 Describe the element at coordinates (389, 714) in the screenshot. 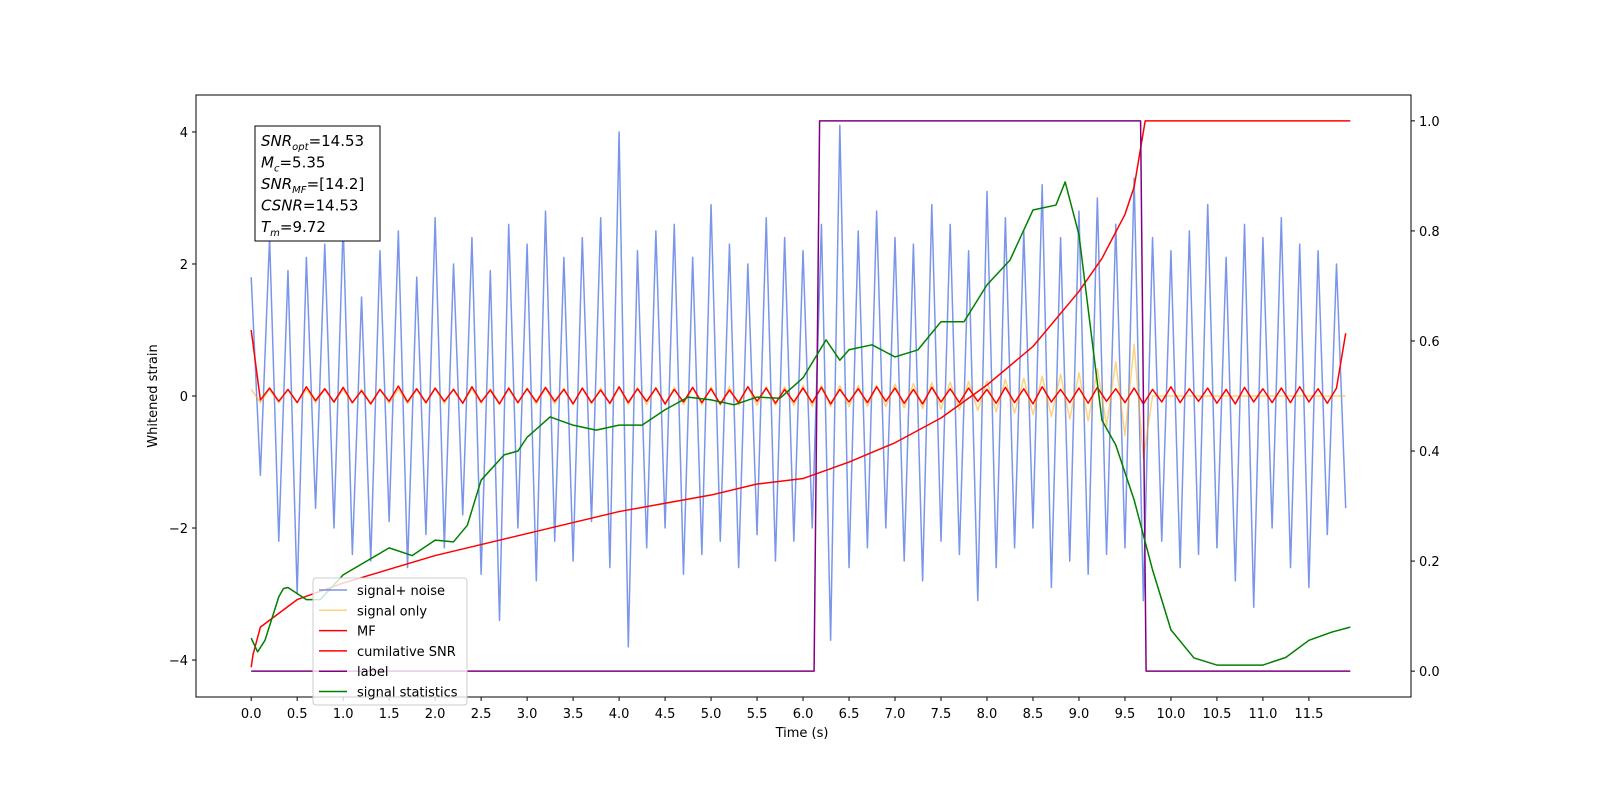

I see `x-tick-label: 1.5` at that location.